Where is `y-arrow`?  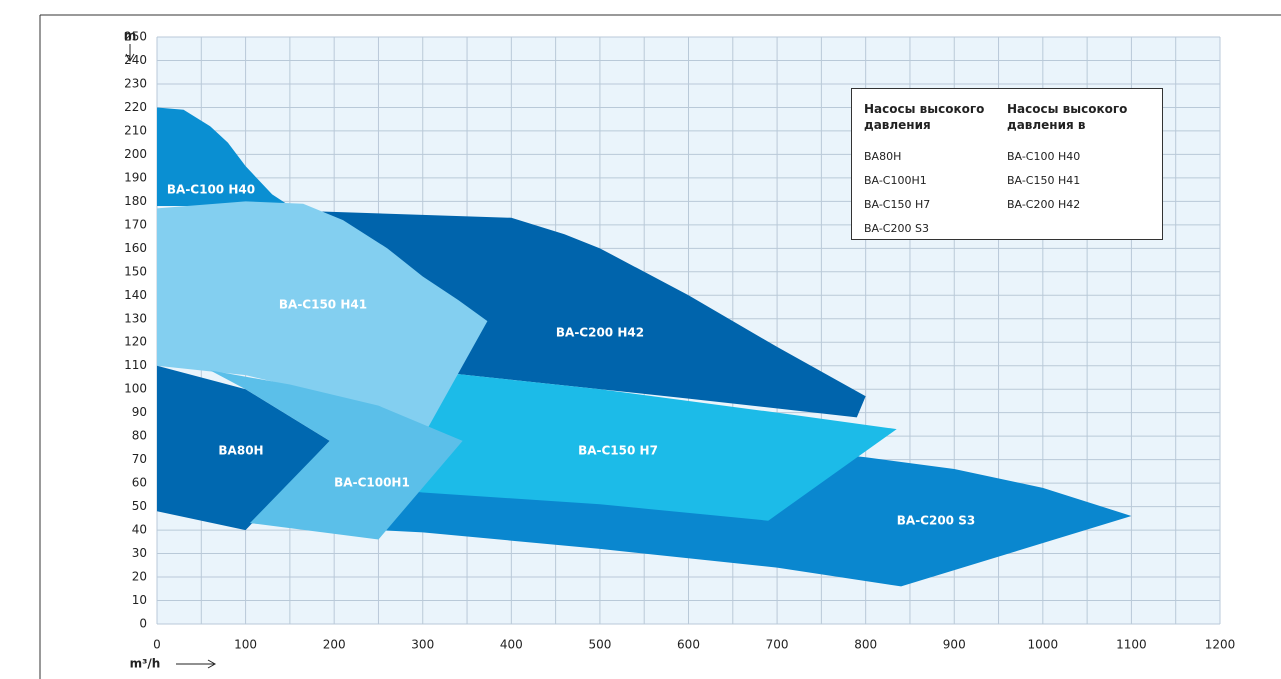
y-arrow is located at coordinates (130, 53).